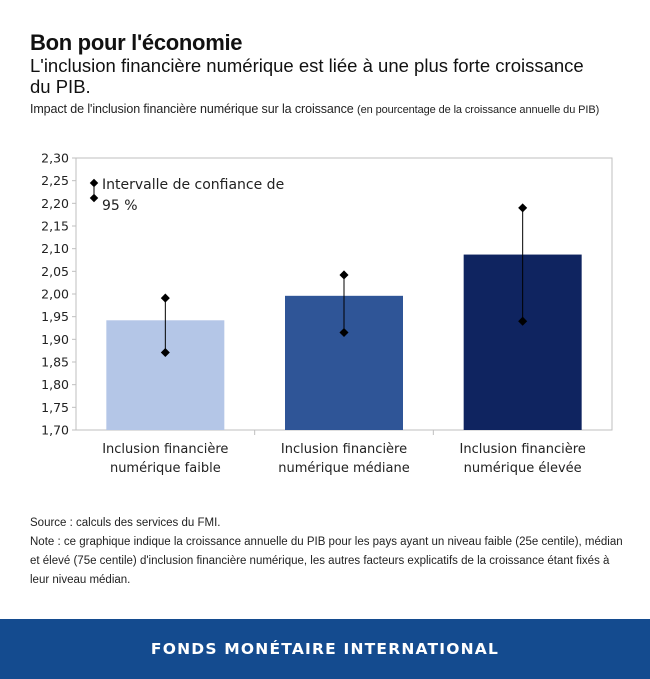 The height and width of the screenshot is (679, 650). Describe the element at coordinates (193, 185) in the screenshot. I see `legend-label: Intervalle de confiance de` at that location.